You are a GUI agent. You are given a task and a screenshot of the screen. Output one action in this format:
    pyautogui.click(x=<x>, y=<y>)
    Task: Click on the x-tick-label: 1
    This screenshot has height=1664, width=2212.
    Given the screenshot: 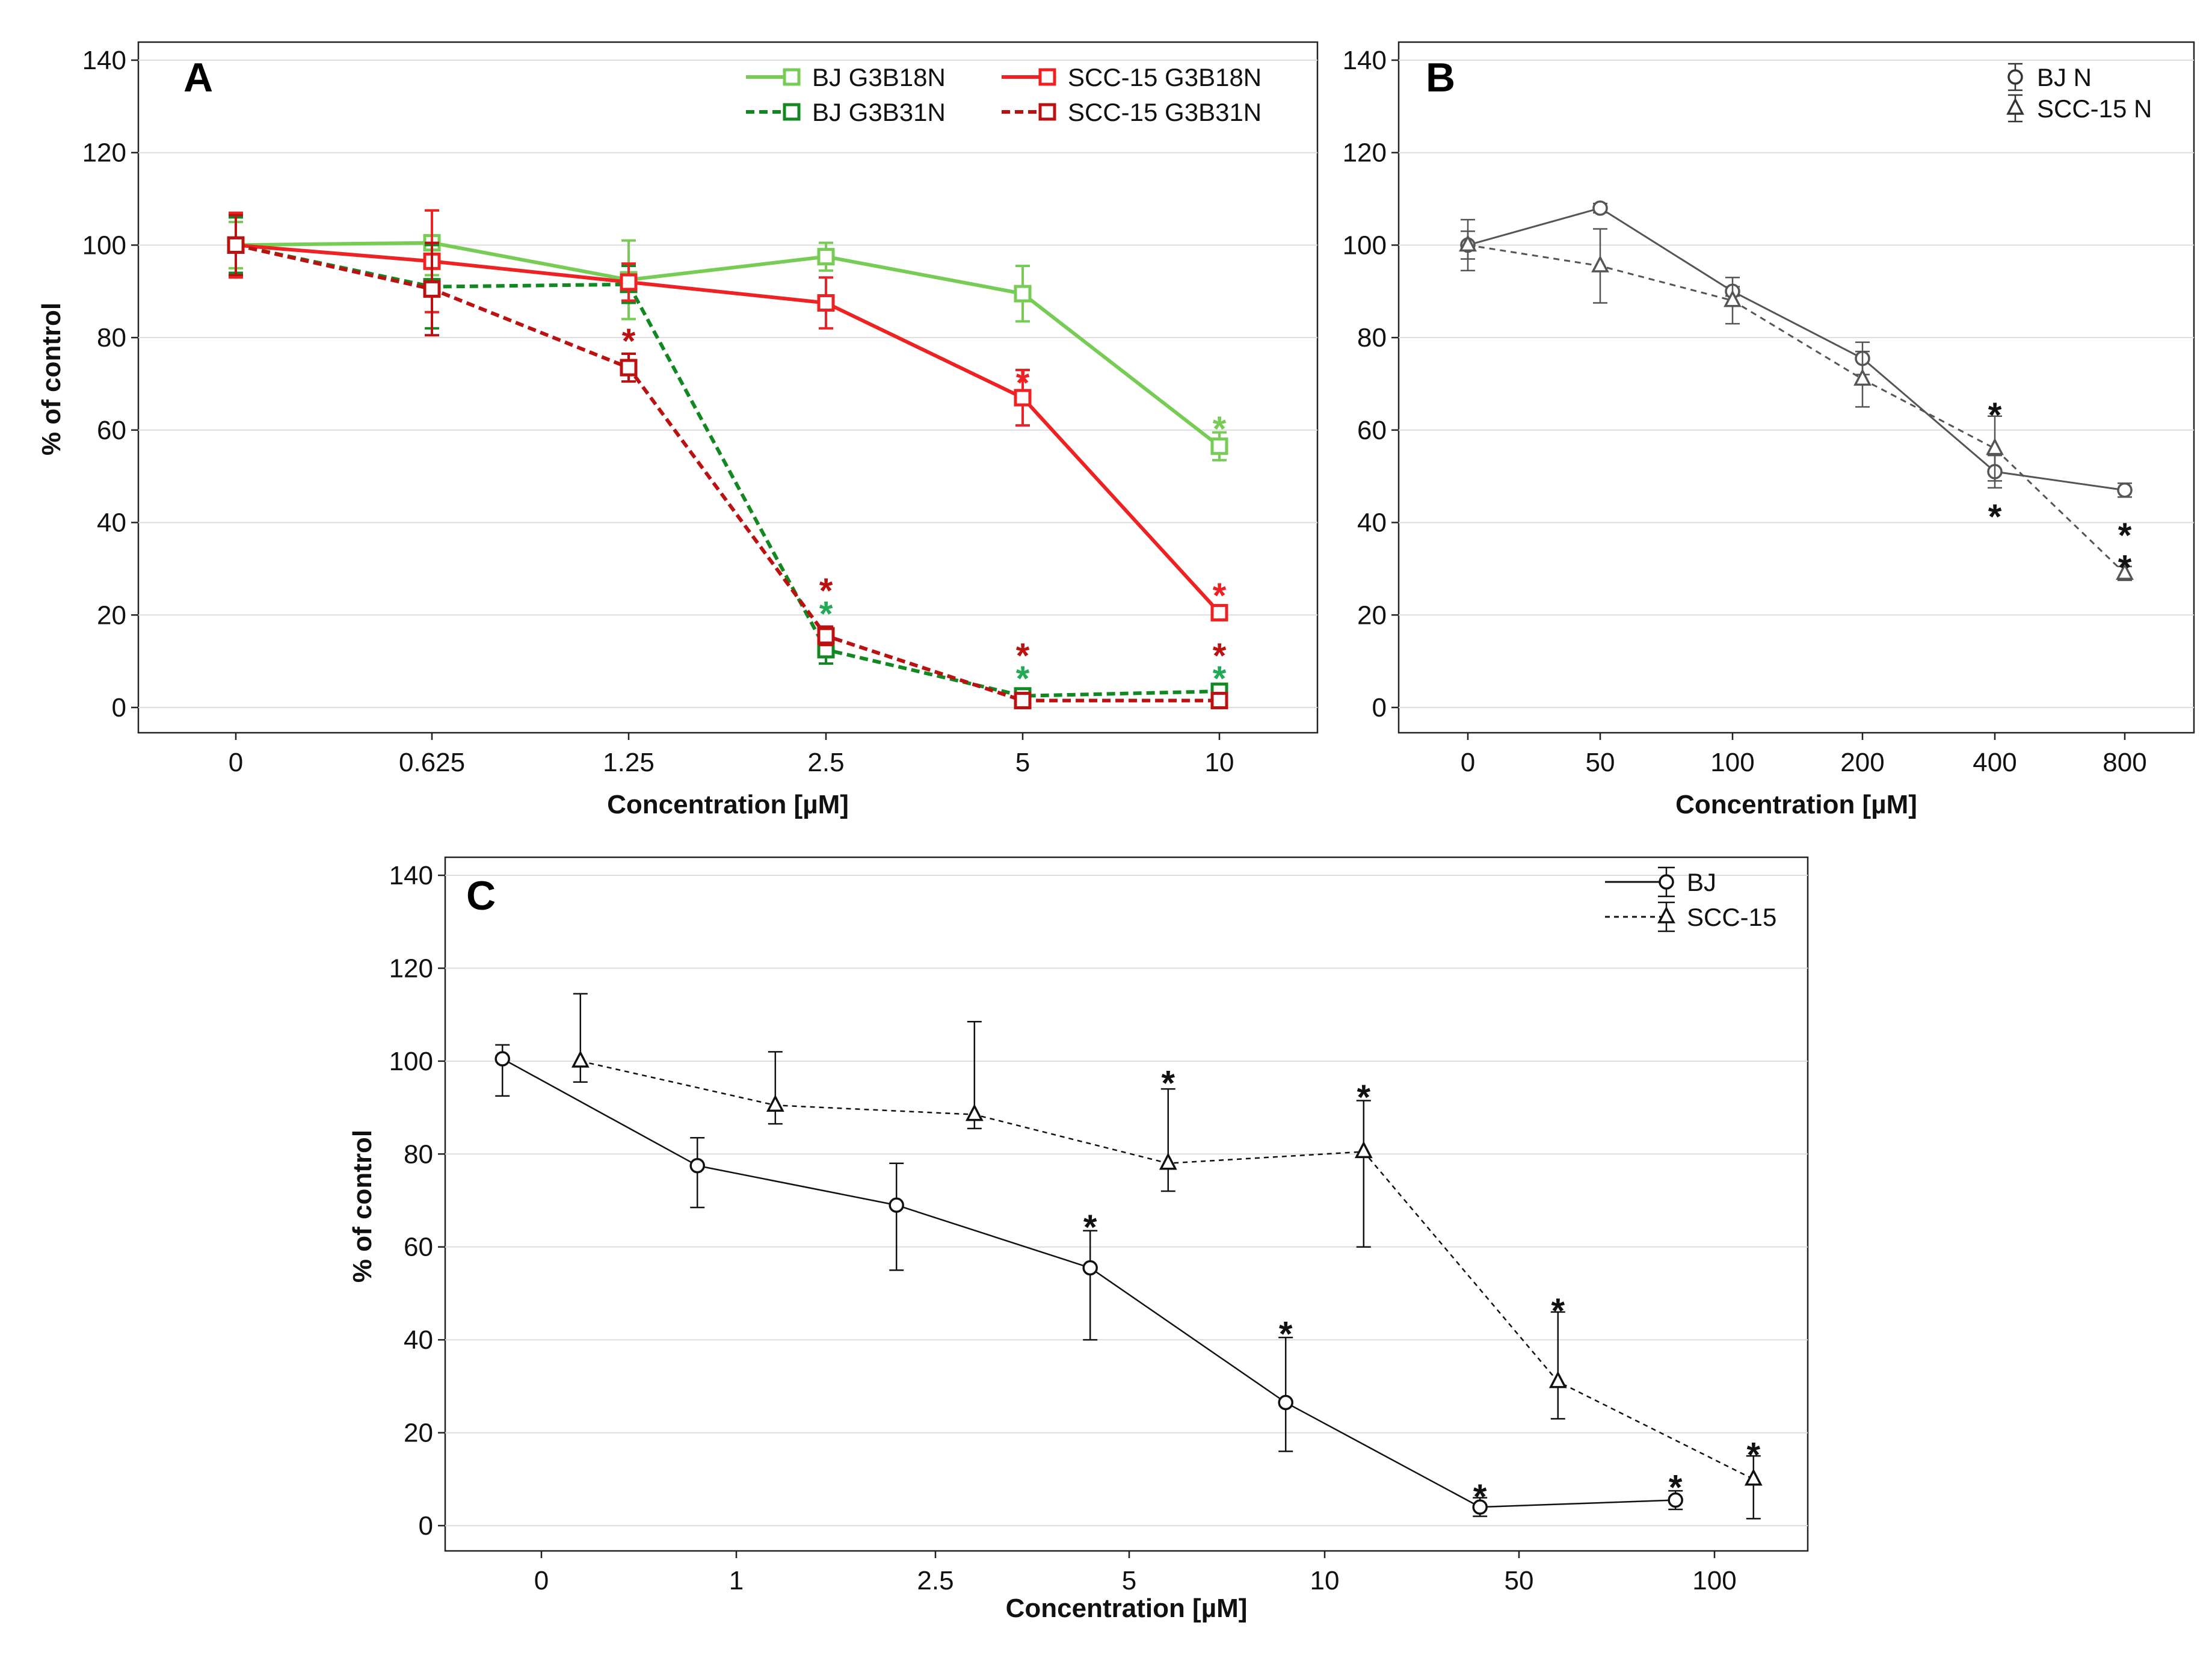 What is the action you would take?
    pyautogui.click(x=737, y=1580)
    